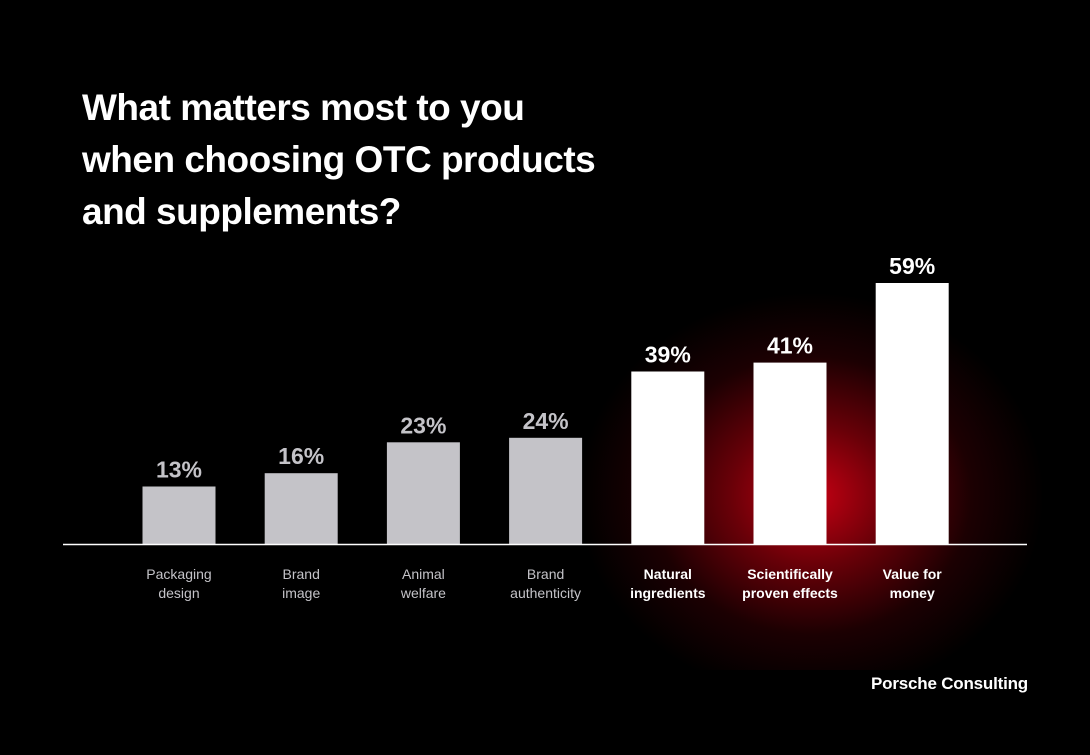 Image resolution: width=1090 pixels, height=755 pixels. What do you see at coordinates (179, 470) in the screenshot?
I see `bar-value-label: 13%` at bounding box center [179, 470].